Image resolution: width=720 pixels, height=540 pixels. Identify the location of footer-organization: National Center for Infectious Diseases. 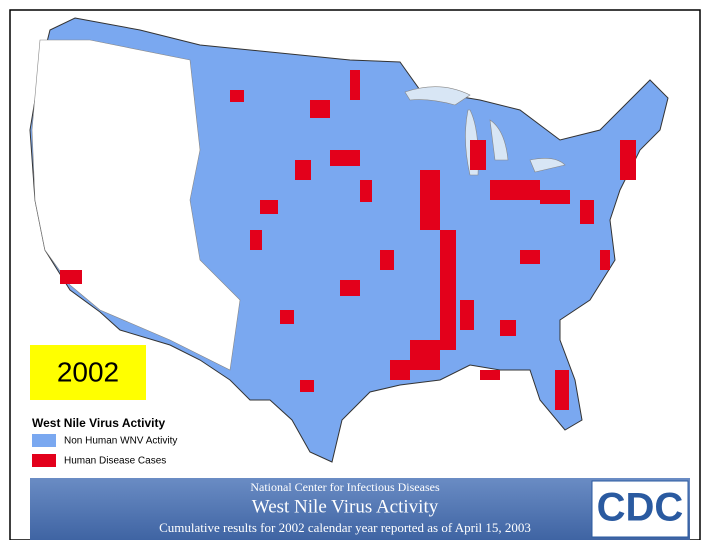
(345, 487).